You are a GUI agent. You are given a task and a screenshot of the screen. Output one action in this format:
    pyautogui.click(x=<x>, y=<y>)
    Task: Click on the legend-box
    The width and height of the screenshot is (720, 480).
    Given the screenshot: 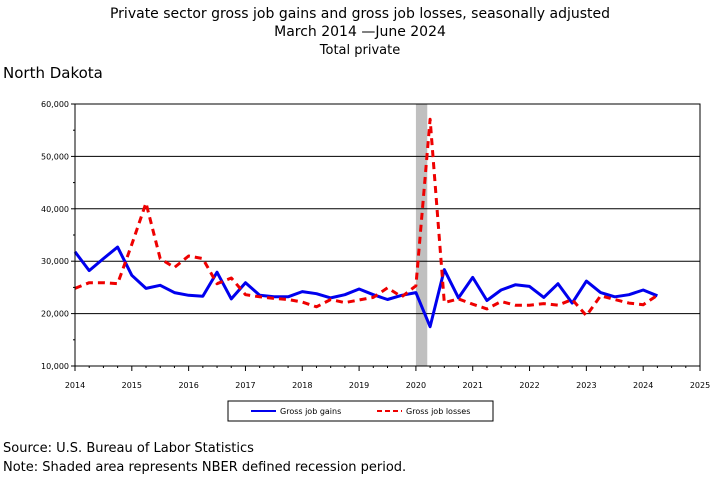 What is the action you would take?
    pyautogui.click(x=360, y=411)
    